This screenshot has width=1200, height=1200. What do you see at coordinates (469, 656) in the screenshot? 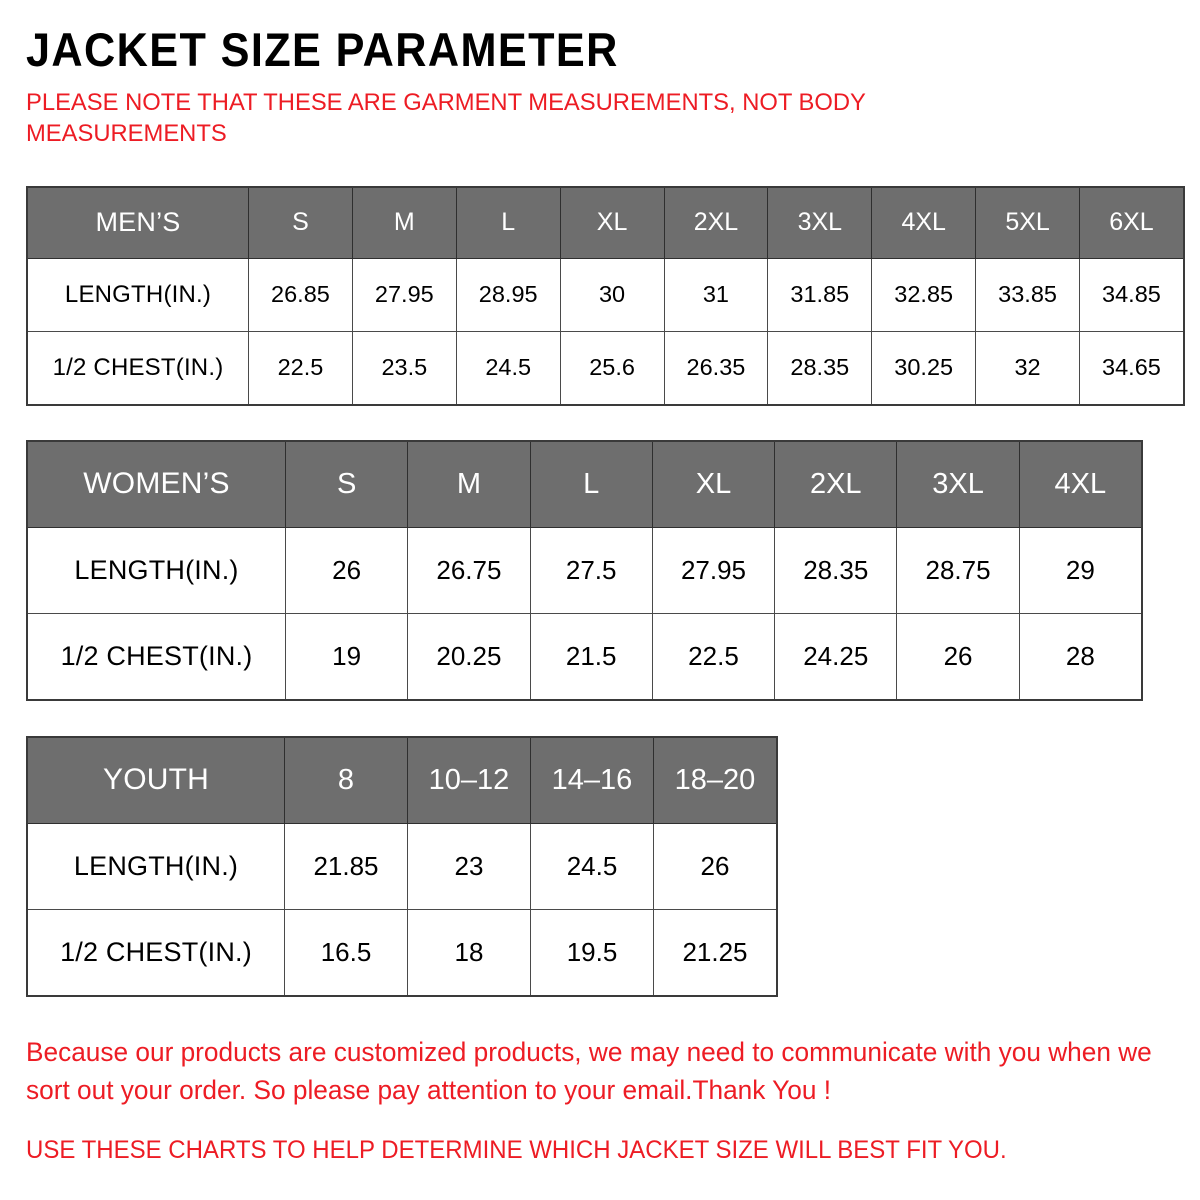
I see `womens-chest-m: 20.25` at bounding box center [469, 656].